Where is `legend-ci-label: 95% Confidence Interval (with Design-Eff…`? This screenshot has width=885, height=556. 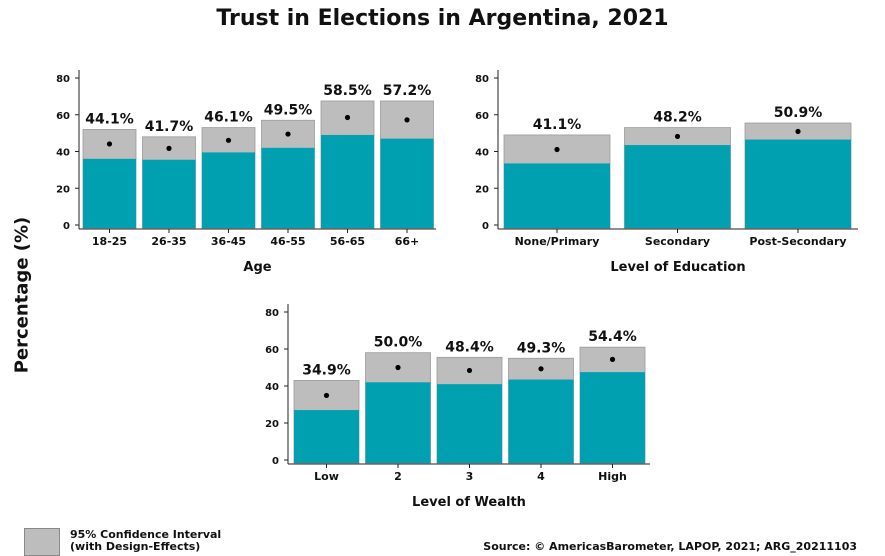
legend-ci-label: 95% Confidence Interval (with Design-Eff… is located at coordinates (145, 541).